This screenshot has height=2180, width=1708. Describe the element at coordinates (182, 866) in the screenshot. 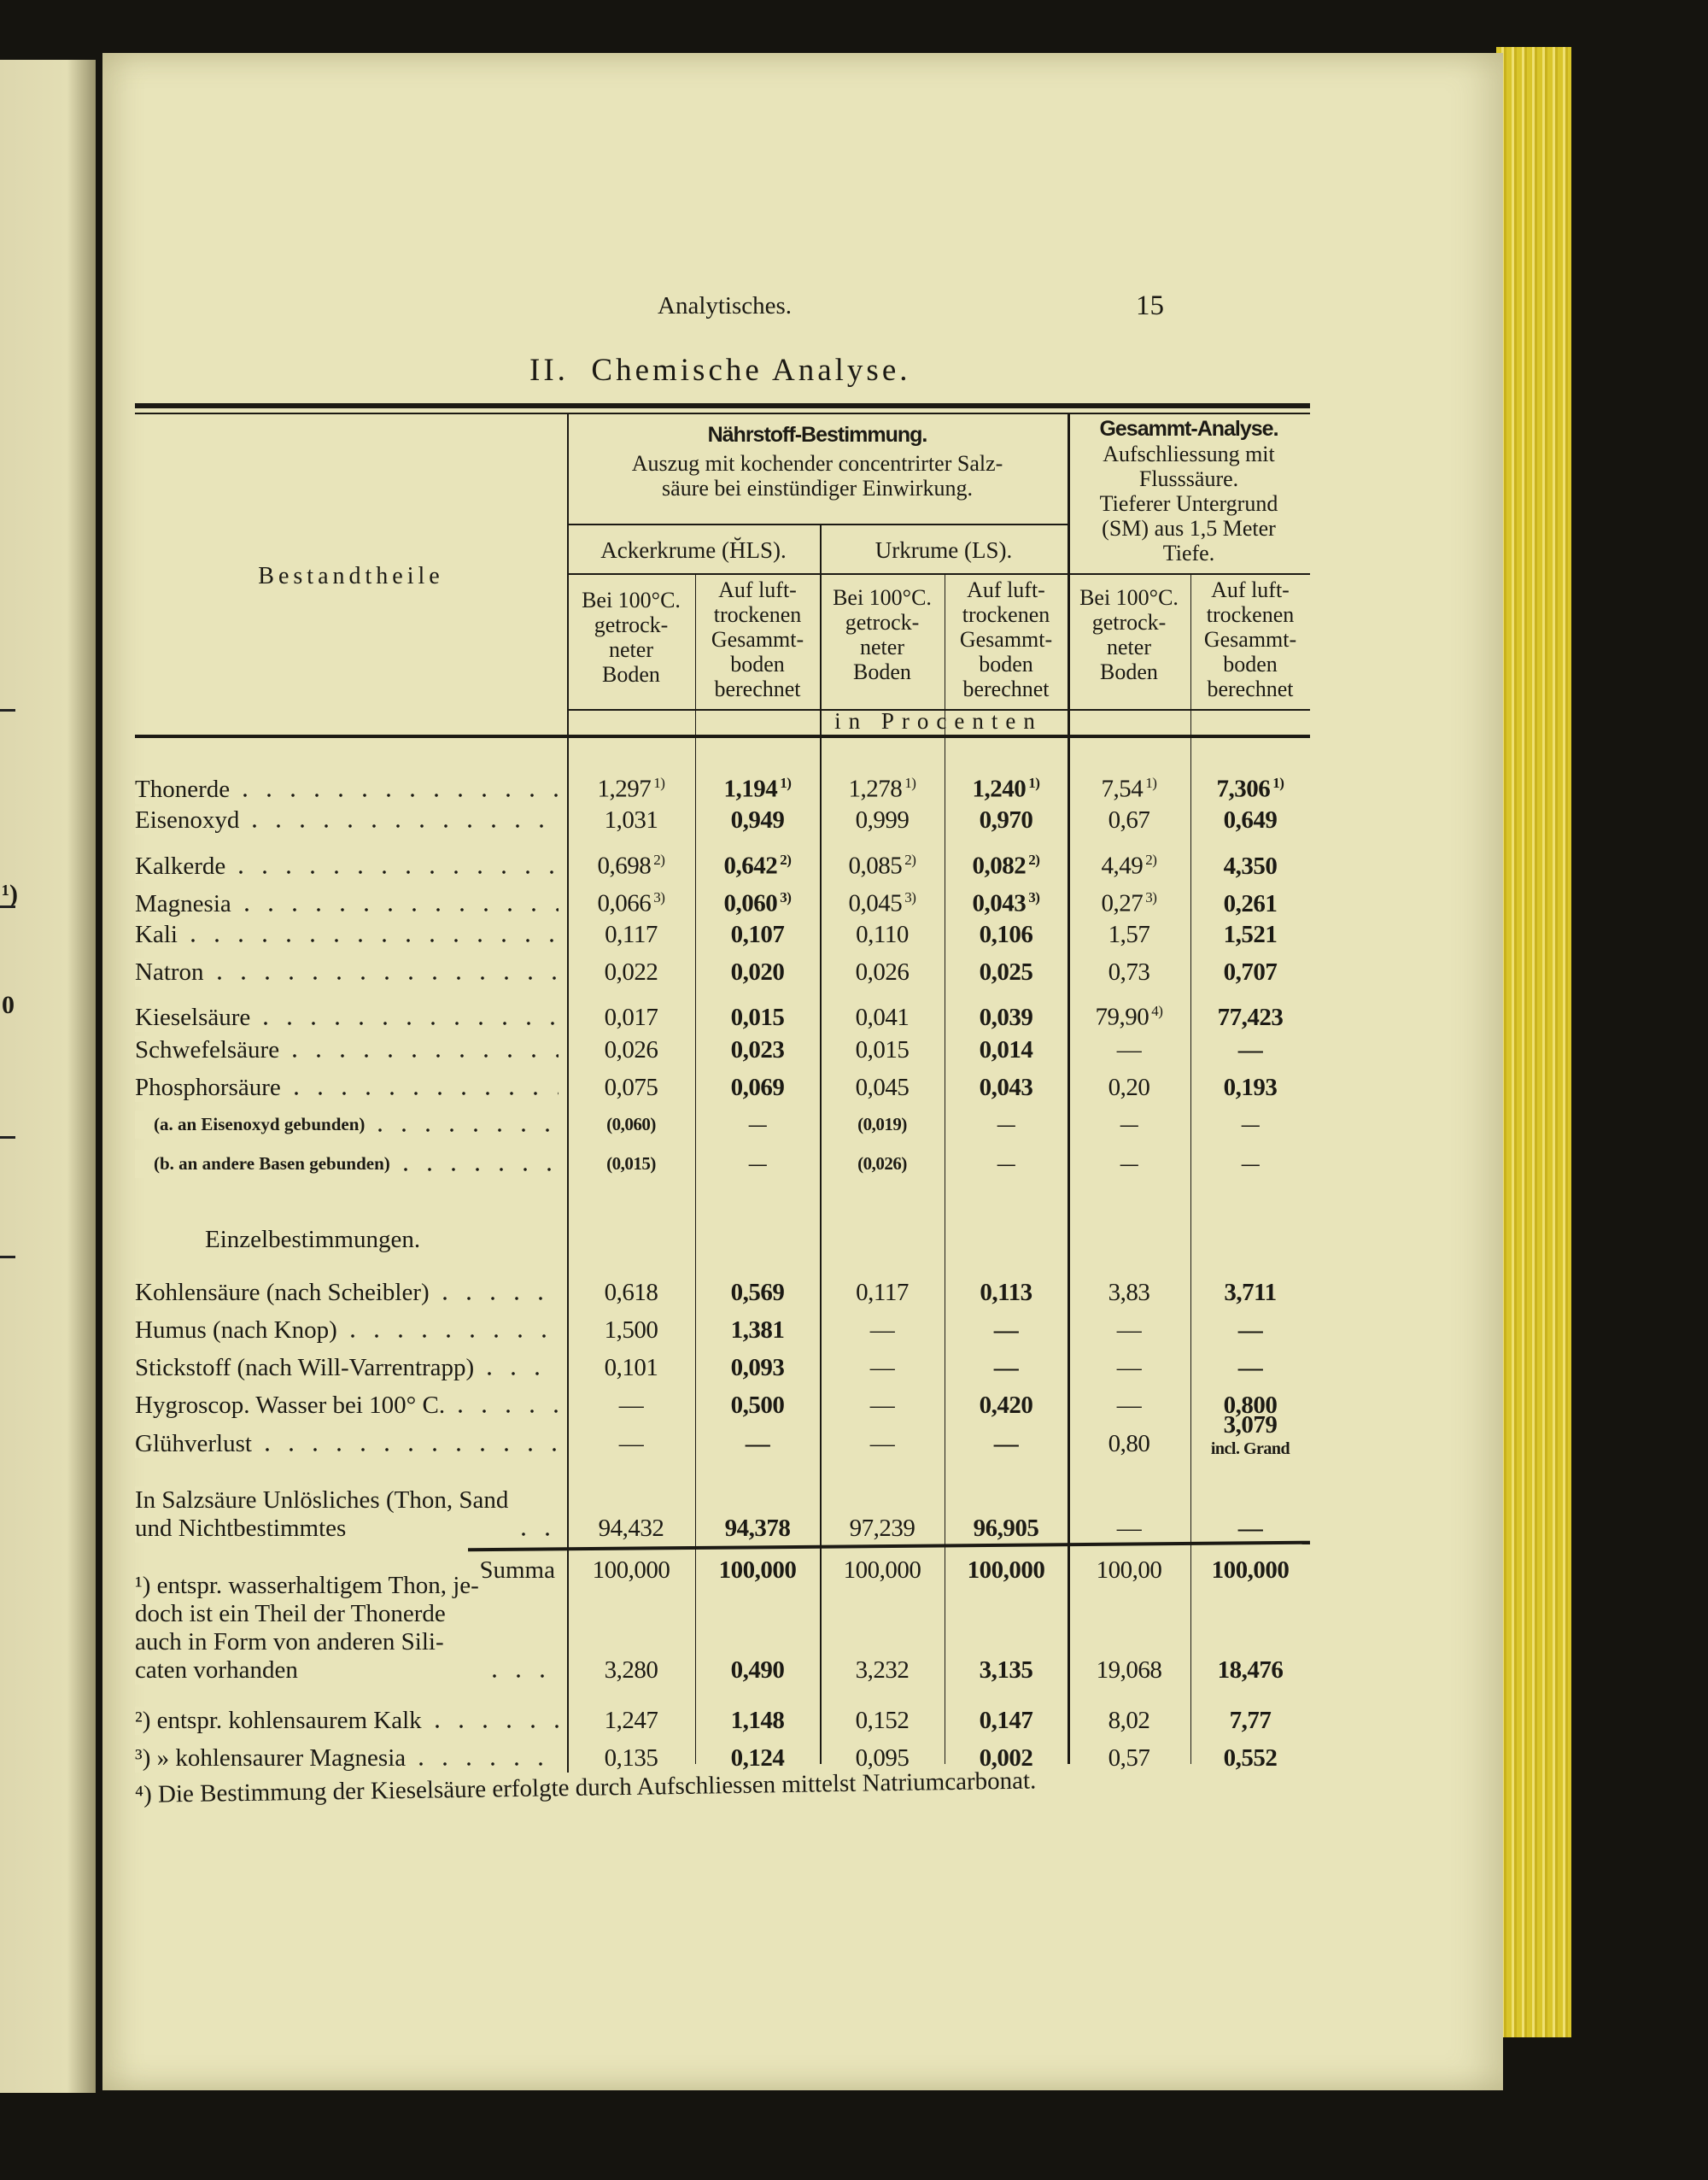

I see `row-label-text: Kalkerde` at that location.